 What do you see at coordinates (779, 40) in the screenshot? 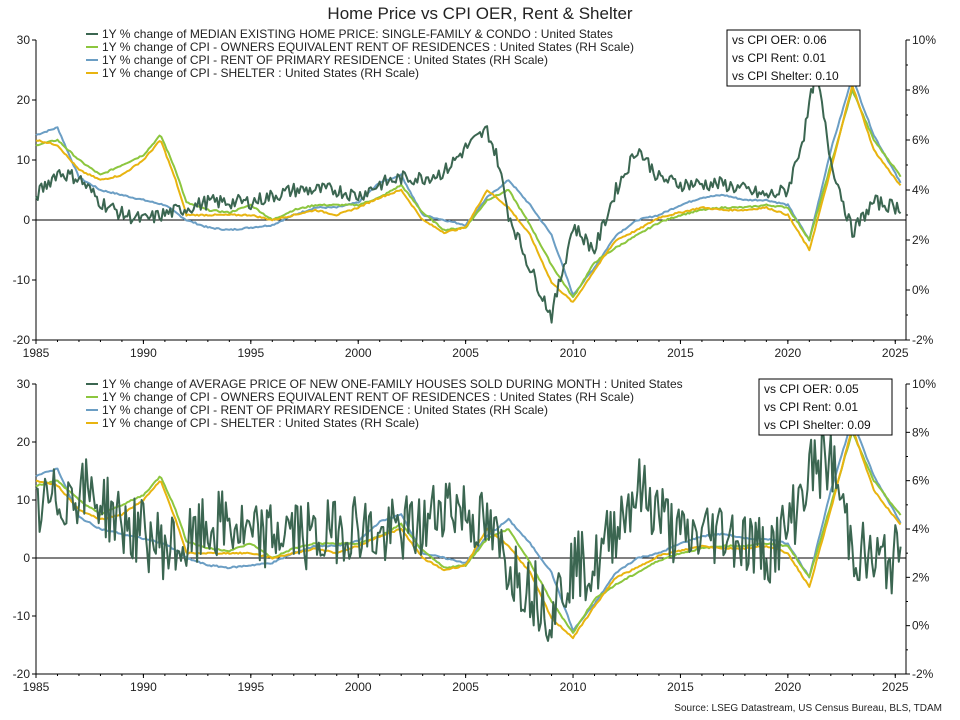
I see `correlation-label: vs CPI OER: 0.06` at bounding box center [779, 40].